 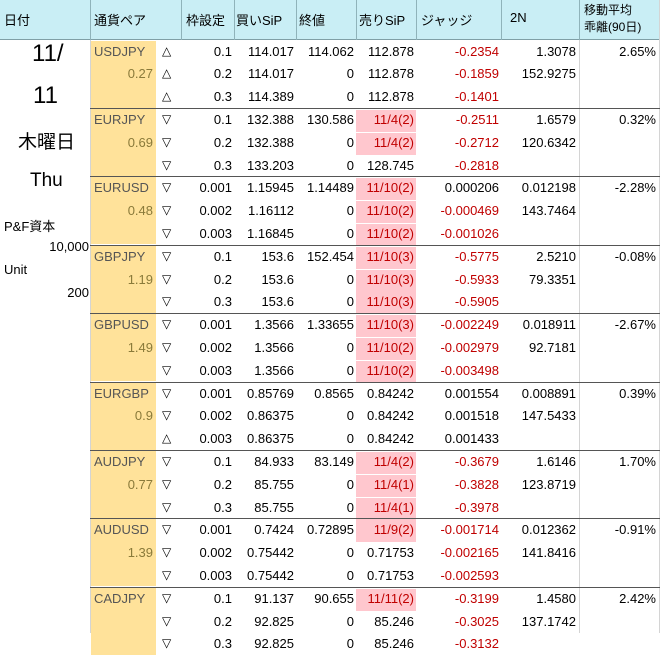 I want to click on judge-cell: -0.002979, so click(x=469, y=347).